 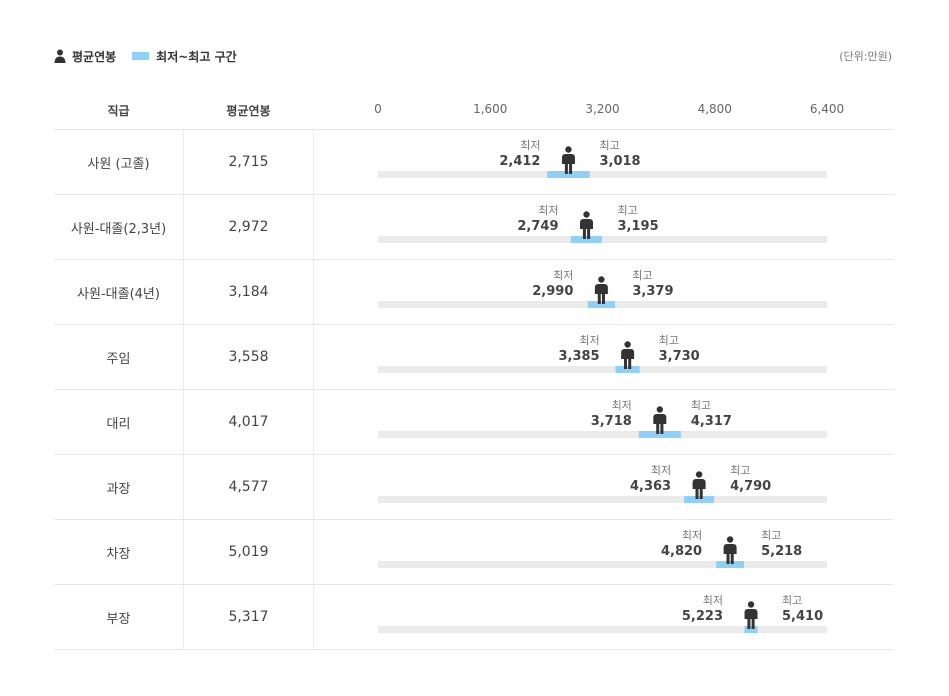 What do you see at coordinates (602, 548) in the screenshot?
I see `salary-range-plot: 최저 4,820 최고 5,218` at bounding box center [602, 548].